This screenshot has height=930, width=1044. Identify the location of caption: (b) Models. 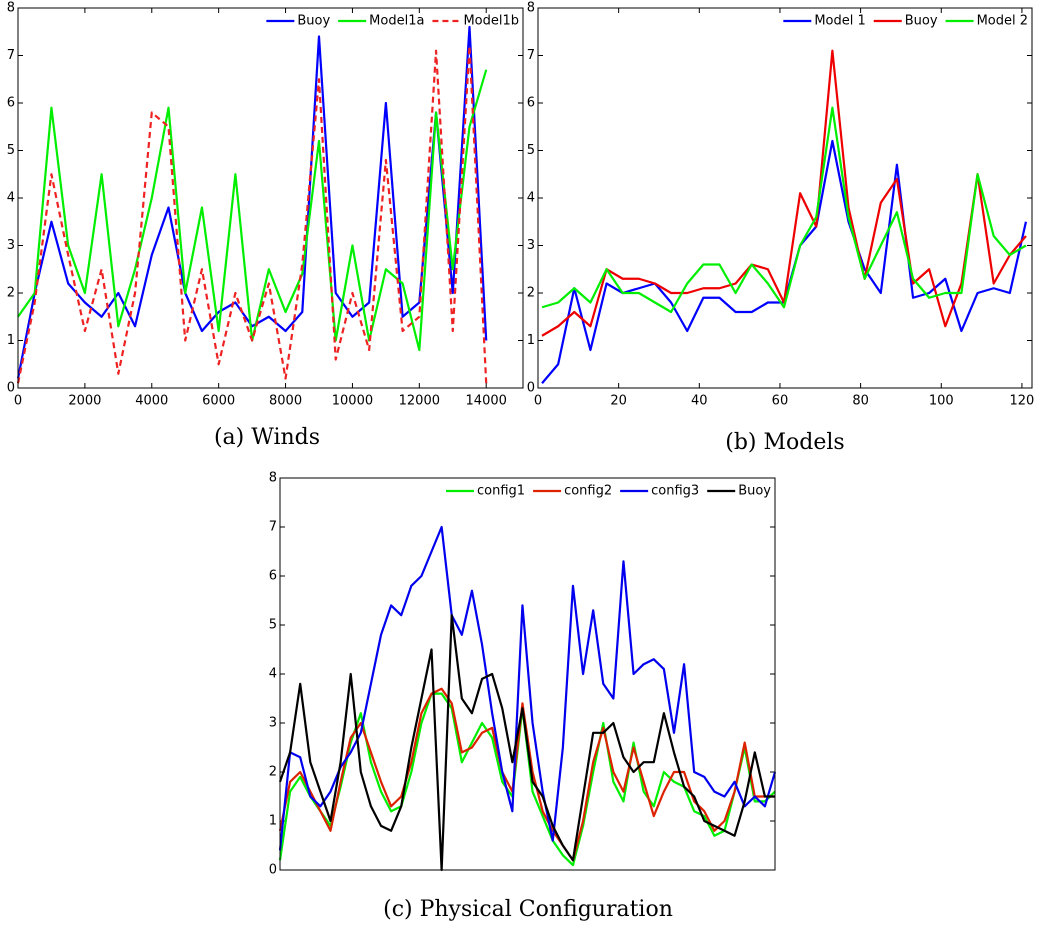
(784, 442).